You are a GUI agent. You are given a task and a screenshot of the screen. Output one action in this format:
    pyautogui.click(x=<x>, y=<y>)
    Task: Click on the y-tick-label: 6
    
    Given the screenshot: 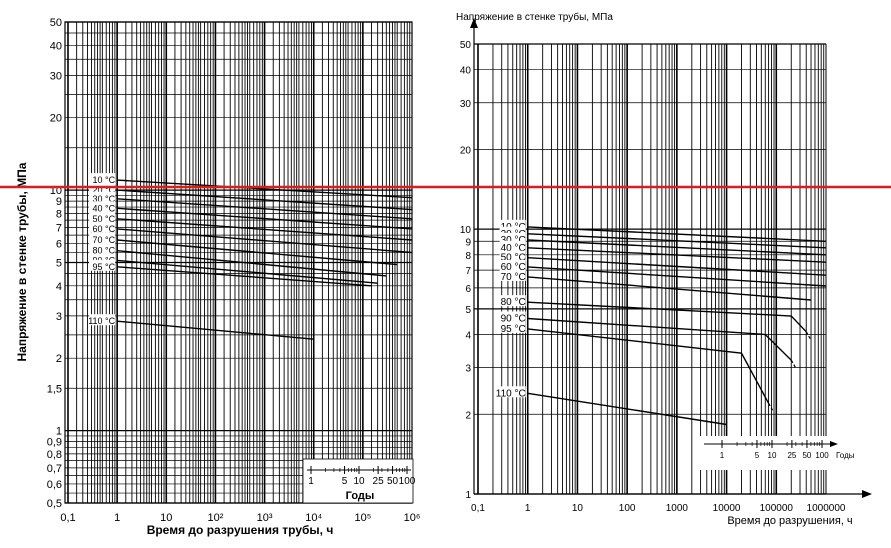 What is the action you would take?
    pyautogui.click(x=59, y=244)
    